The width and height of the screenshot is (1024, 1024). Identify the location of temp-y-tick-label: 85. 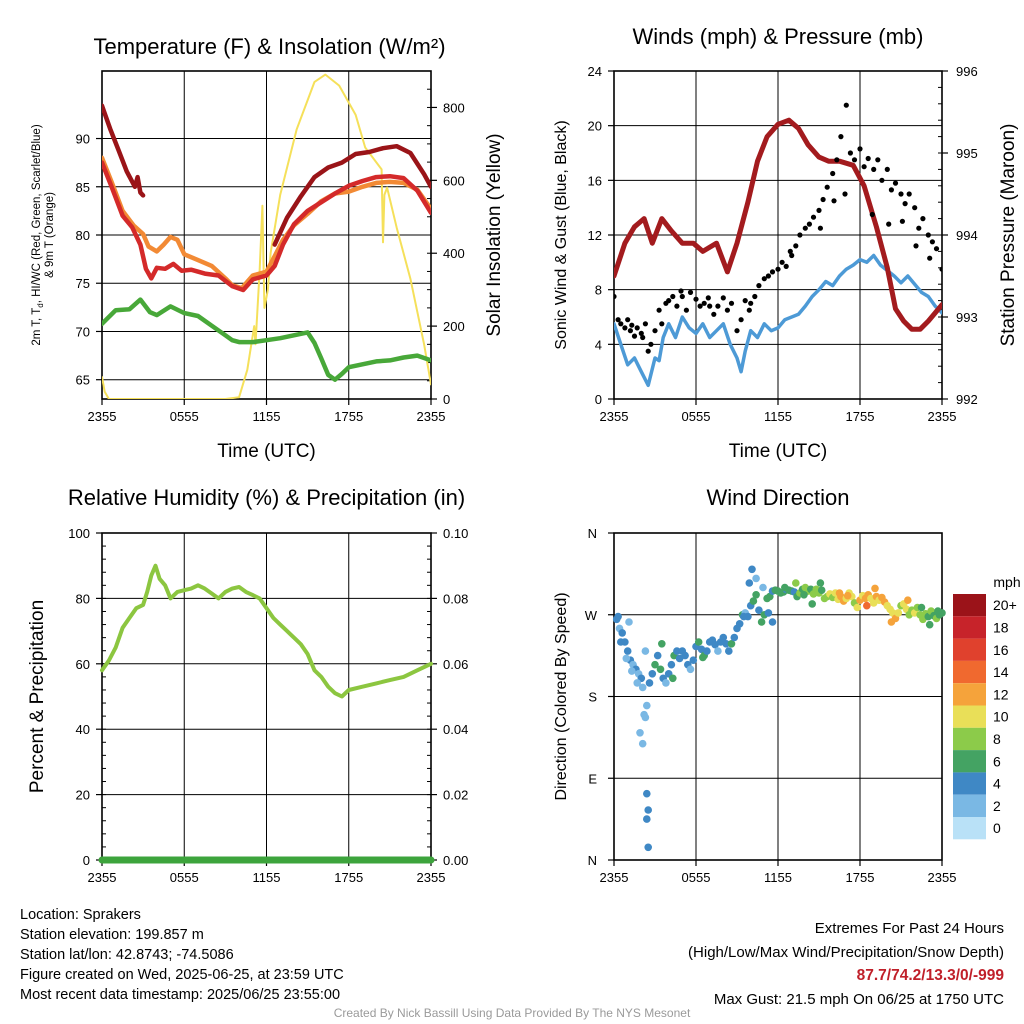
(83, 187).